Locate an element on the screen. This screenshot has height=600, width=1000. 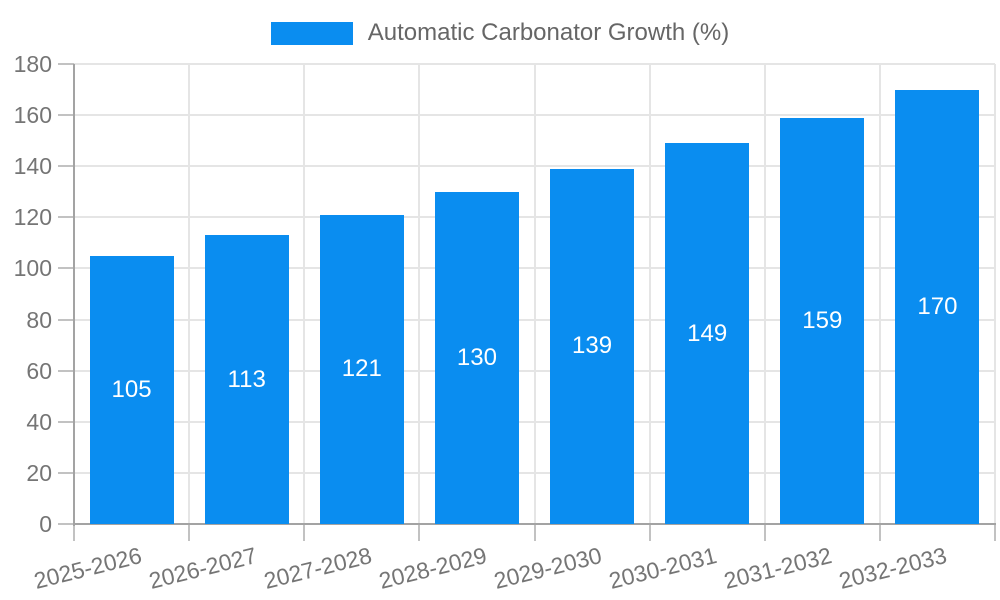
y-tick-label: 20 is located at coordinates (39, 472).